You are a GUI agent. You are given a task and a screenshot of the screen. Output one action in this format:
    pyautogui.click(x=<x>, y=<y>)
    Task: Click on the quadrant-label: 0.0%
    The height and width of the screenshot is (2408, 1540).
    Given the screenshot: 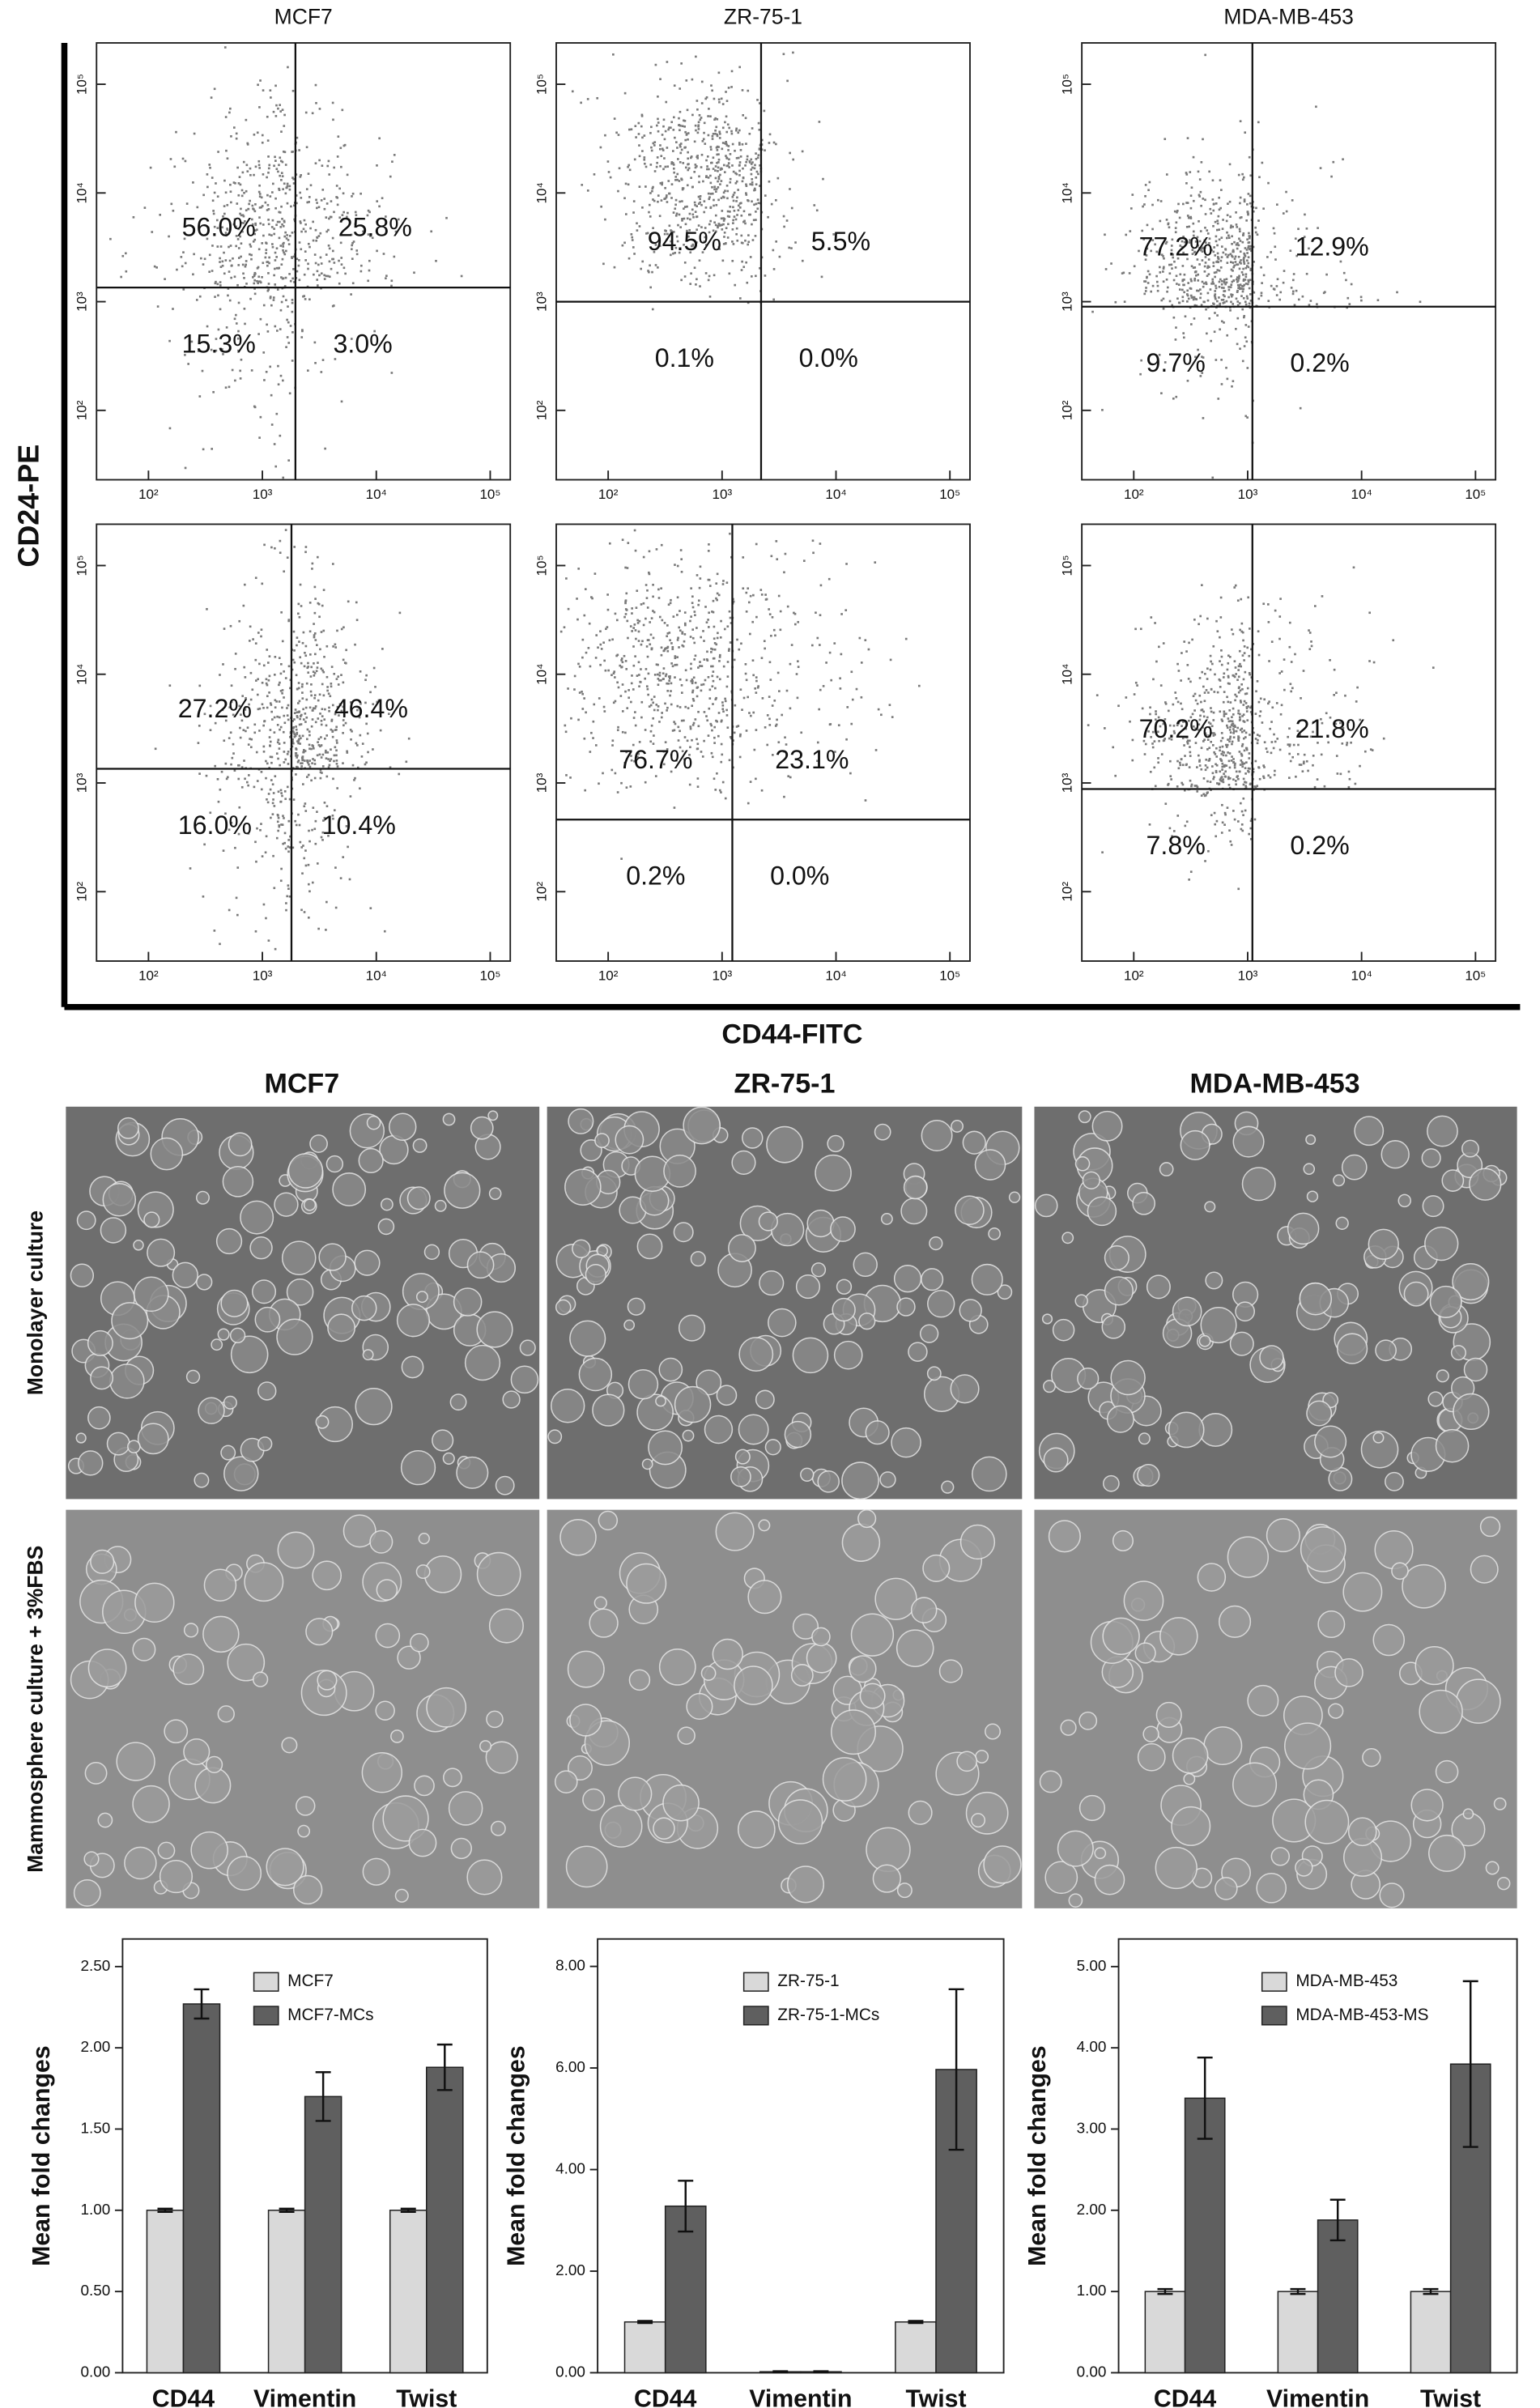 What is the action you would take?
    pyautogui.click(x=828, y=357)
    